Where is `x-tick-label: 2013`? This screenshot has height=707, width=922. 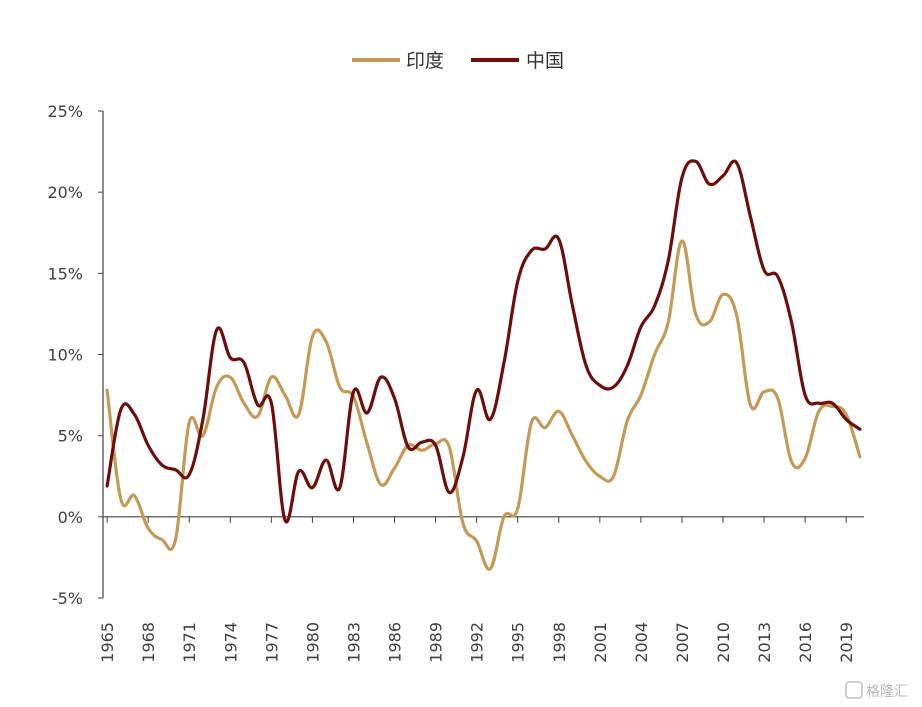 x-tick-label: 2013 is located at coordinates (764, 642).